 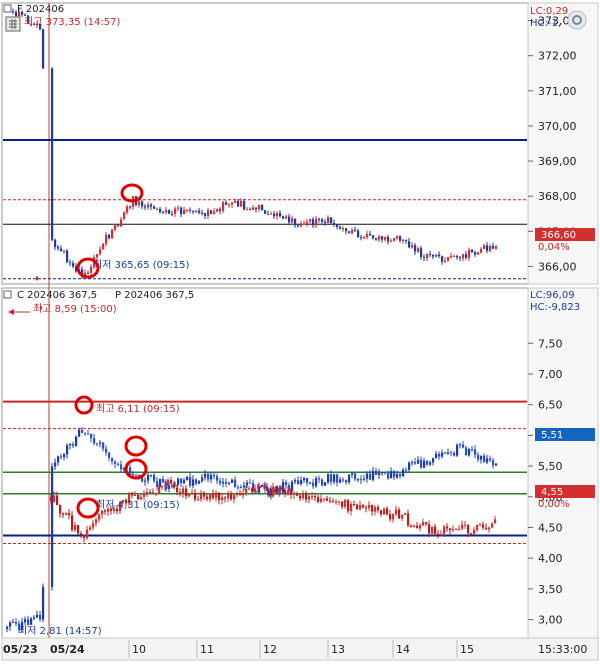 What do you see at coordinates (40, 9) in the screenshot?
I see `top-panel-label: F 202406` at bounding box center [40, 9].